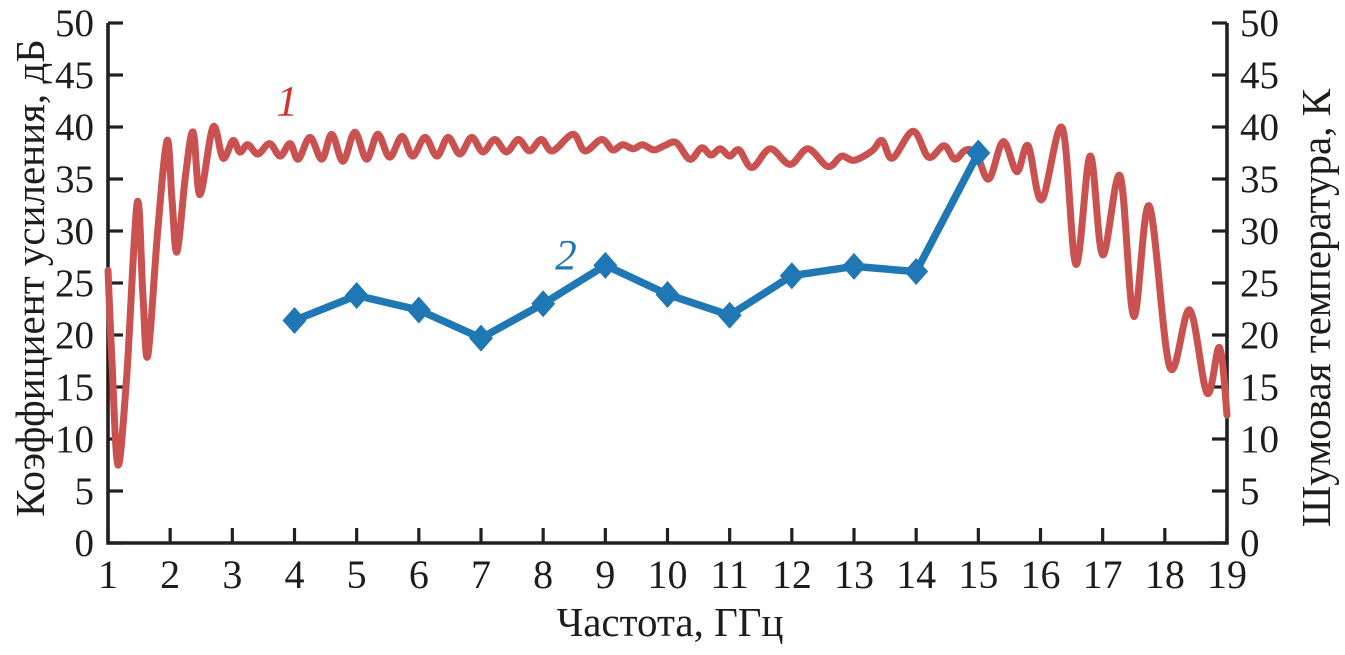  Describe the element at coordinates (670, 622) in the screenshot. I see `x-axis-title: Частота, ГГц` at that location.